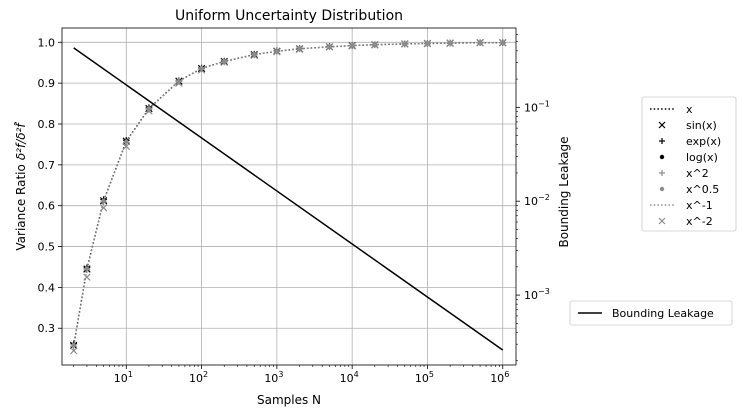  Describe the element at coordinates (702, 157) in the screenshot. I see `legend-label: log(x)` at that location.